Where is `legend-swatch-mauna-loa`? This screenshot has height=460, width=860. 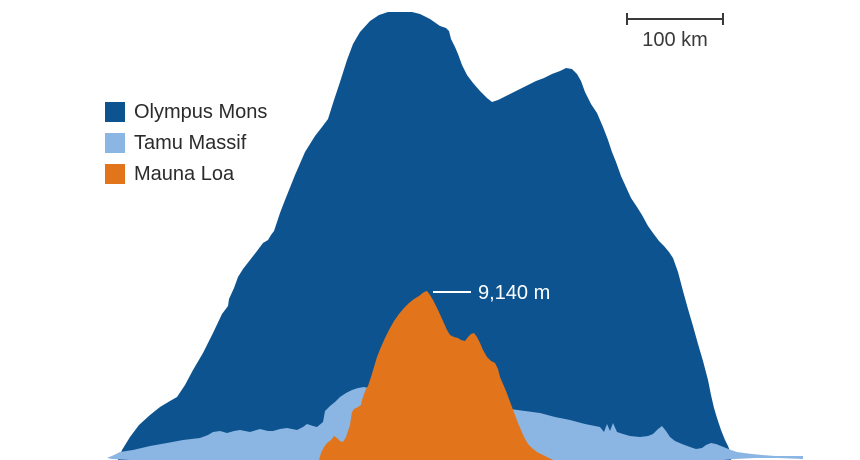 legend-swatch-mauna-loa is located at coordinates (115, 174).